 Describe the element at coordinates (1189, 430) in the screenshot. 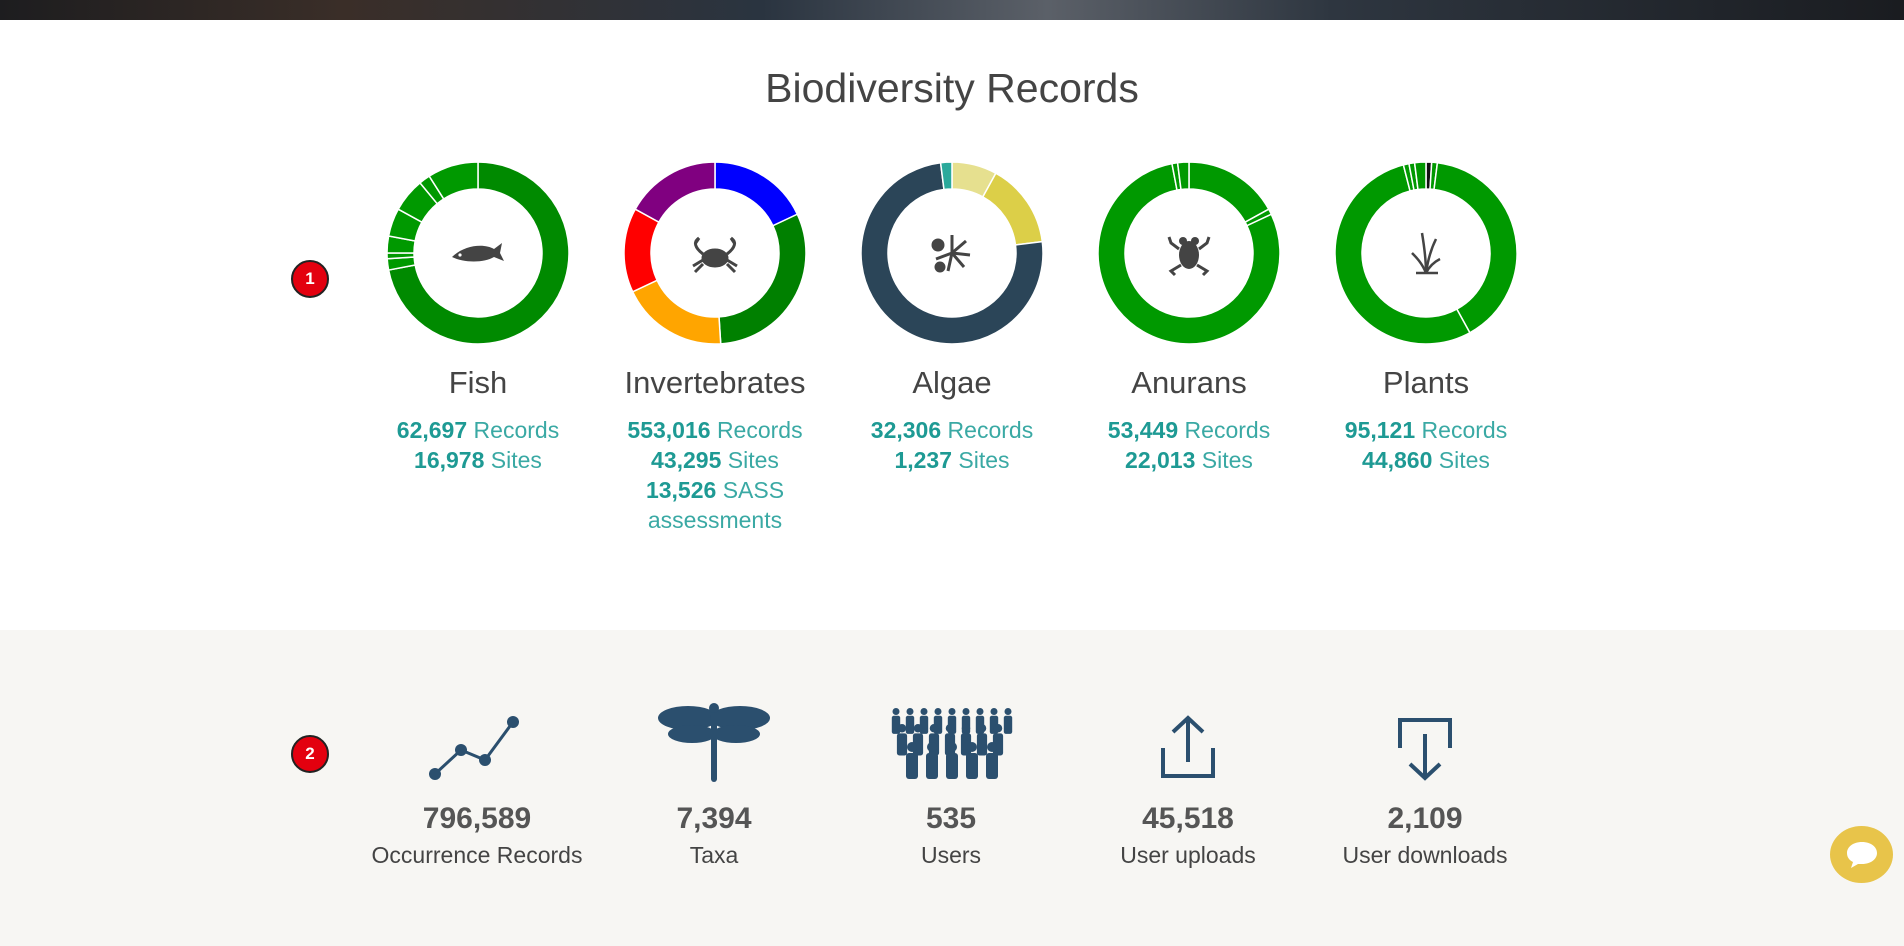

I see `stat-records: 53,449 Records` at that location.